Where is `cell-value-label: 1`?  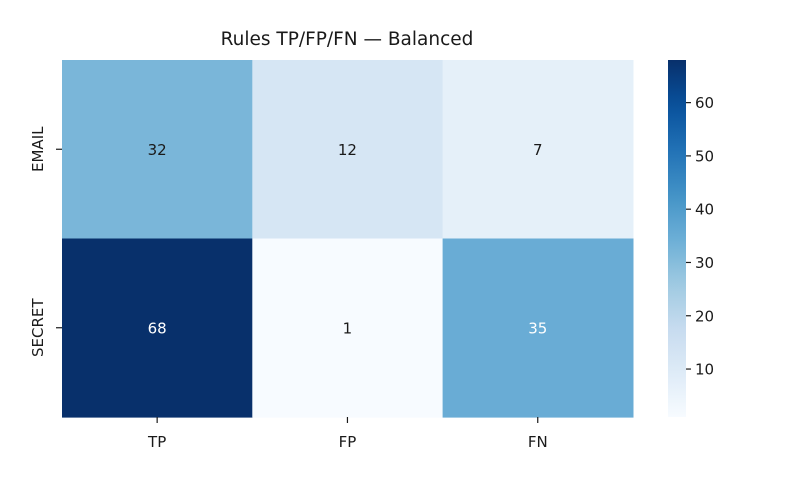
cell-value-label: 1 is located at coordinates (348, 328).